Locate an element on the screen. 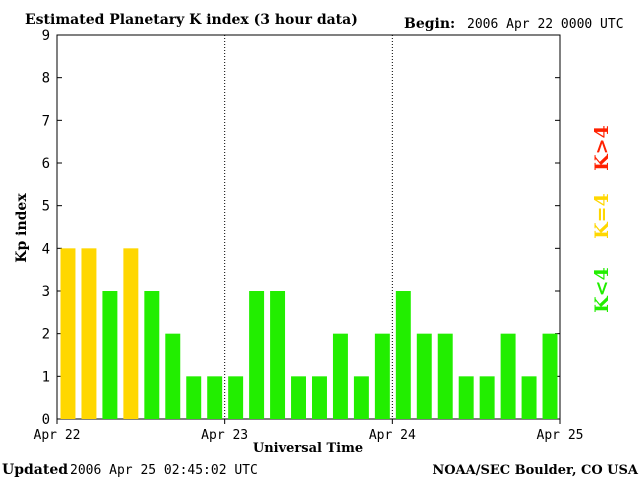 This screenshot has width=640, height=480. x-tick-label: Apr 25 is located at coordinates (560, 435).